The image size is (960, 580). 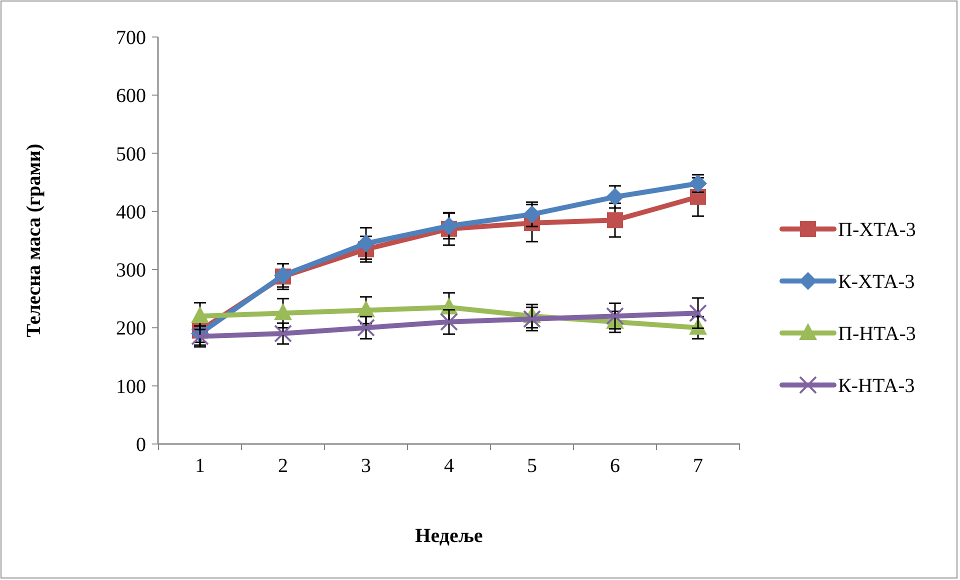 I want to click on legend-label: П-ХТА-3, so click(x=877, y=230).